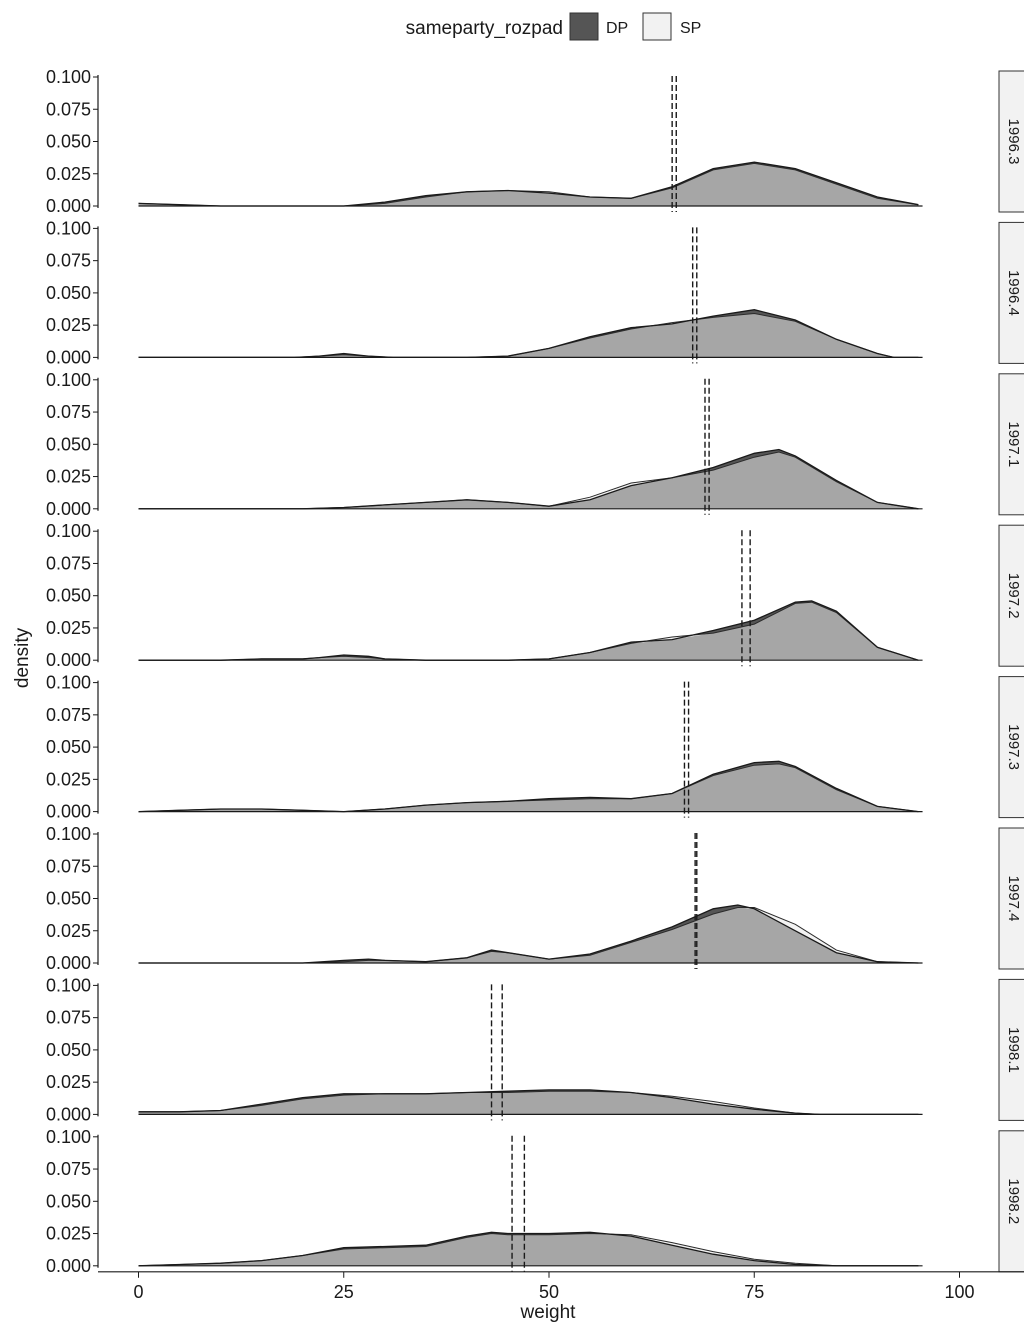 This screenshot has height=1329, width=1024. I want to click on x-tick-label: 25, so click(344, 1292).